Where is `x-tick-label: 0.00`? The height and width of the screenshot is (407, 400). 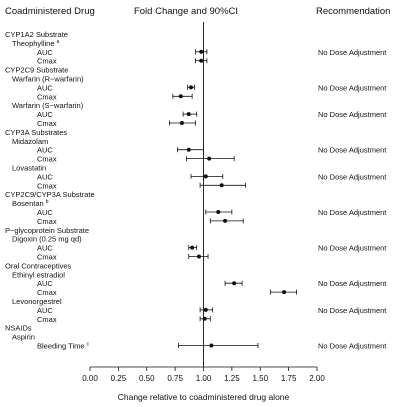 x-tick-label: 0.00 is located at coordinates (90, 378).